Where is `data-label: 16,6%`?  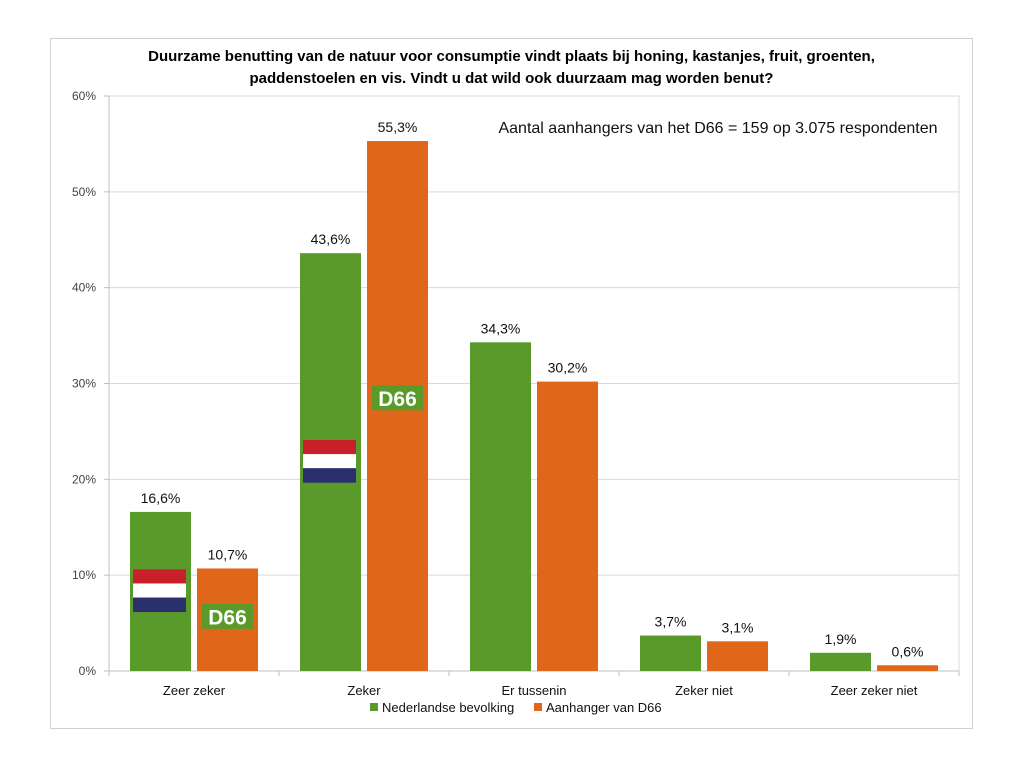 data-label: 16,6% is located at coordinates (161, 498).